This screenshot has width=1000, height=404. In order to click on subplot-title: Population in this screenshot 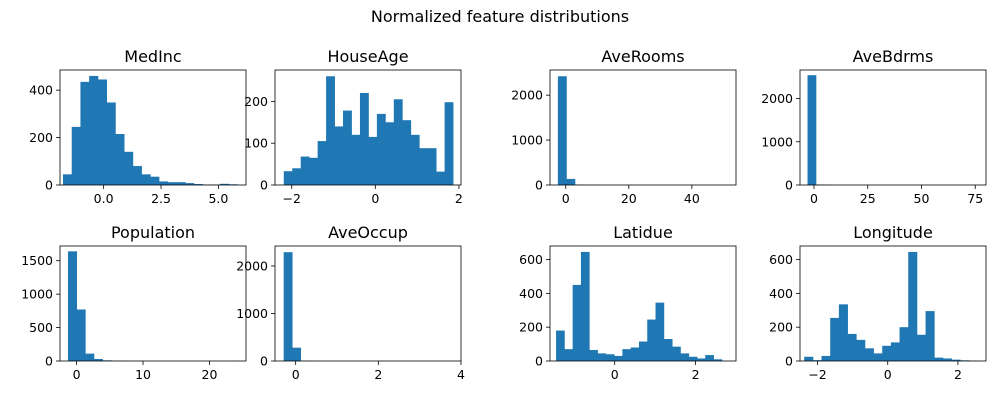, I will do `click(153, 232)`.